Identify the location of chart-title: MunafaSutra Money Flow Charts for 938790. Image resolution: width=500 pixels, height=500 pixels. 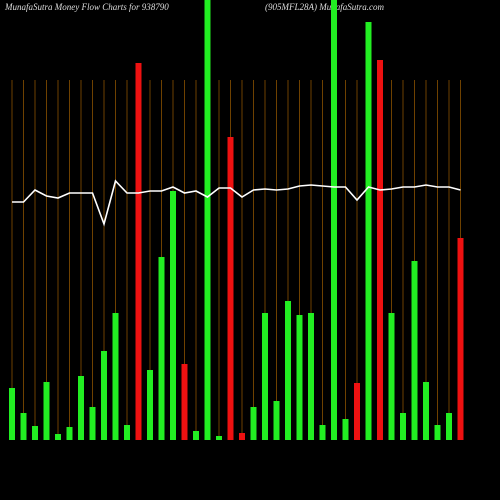
(86, 7).